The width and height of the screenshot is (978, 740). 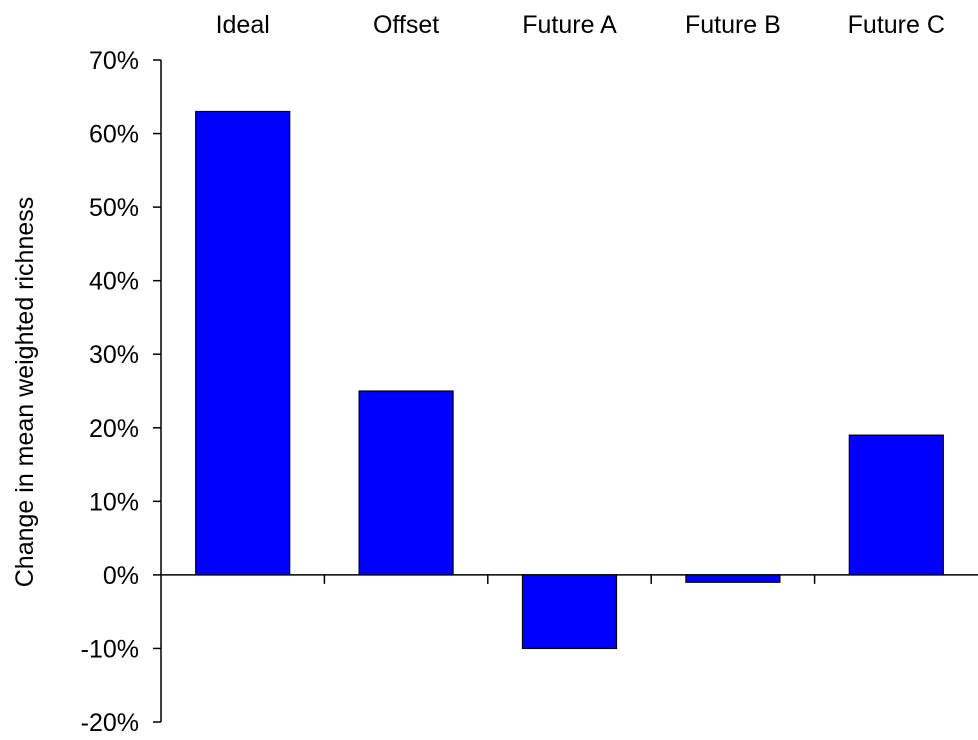 What do you see at coordinates (110, 723) in the screenshot?
I see `y-tick-label: -20%` at bounding box center [110, 723].